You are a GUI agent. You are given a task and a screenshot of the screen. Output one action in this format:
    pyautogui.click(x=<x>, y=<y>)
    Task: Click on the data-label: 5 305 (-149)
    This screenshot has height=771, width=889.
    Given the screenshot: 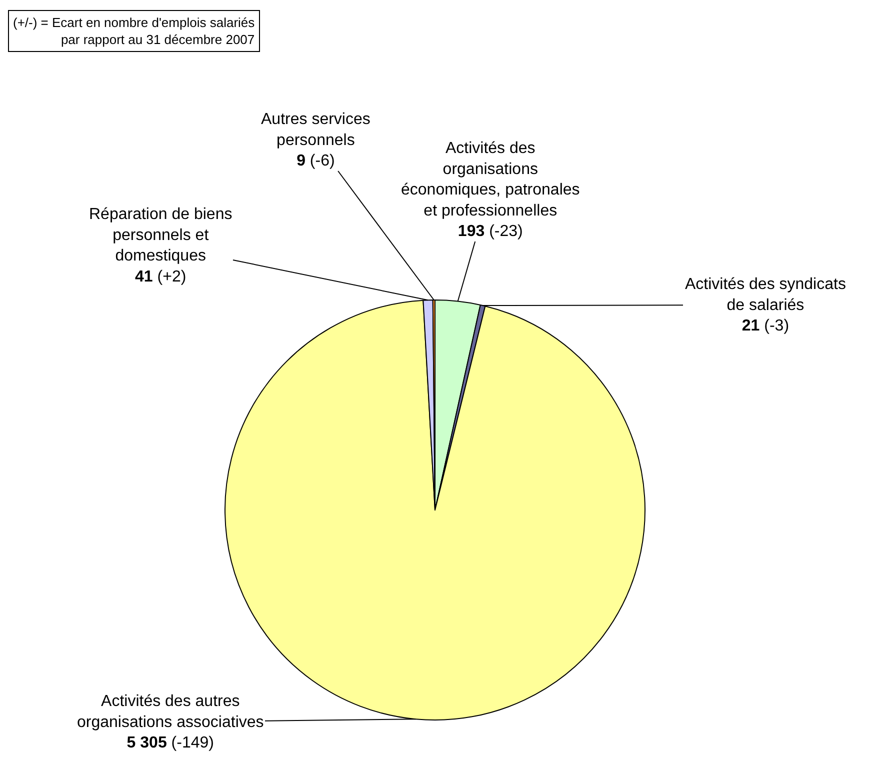 What is the action you would take?
    pyautogui.click(x=170, y=743)
    